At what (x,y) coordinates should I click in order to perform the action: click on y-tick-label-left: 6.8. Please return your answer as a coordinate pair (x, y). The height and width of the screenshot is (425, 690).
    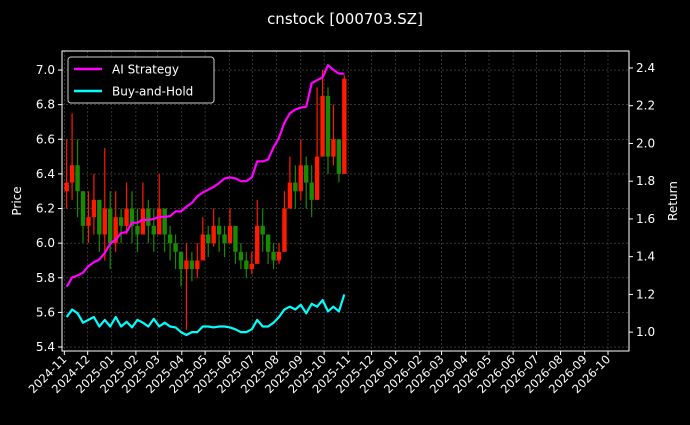
    Looking at the image, I should click on (45, 105).